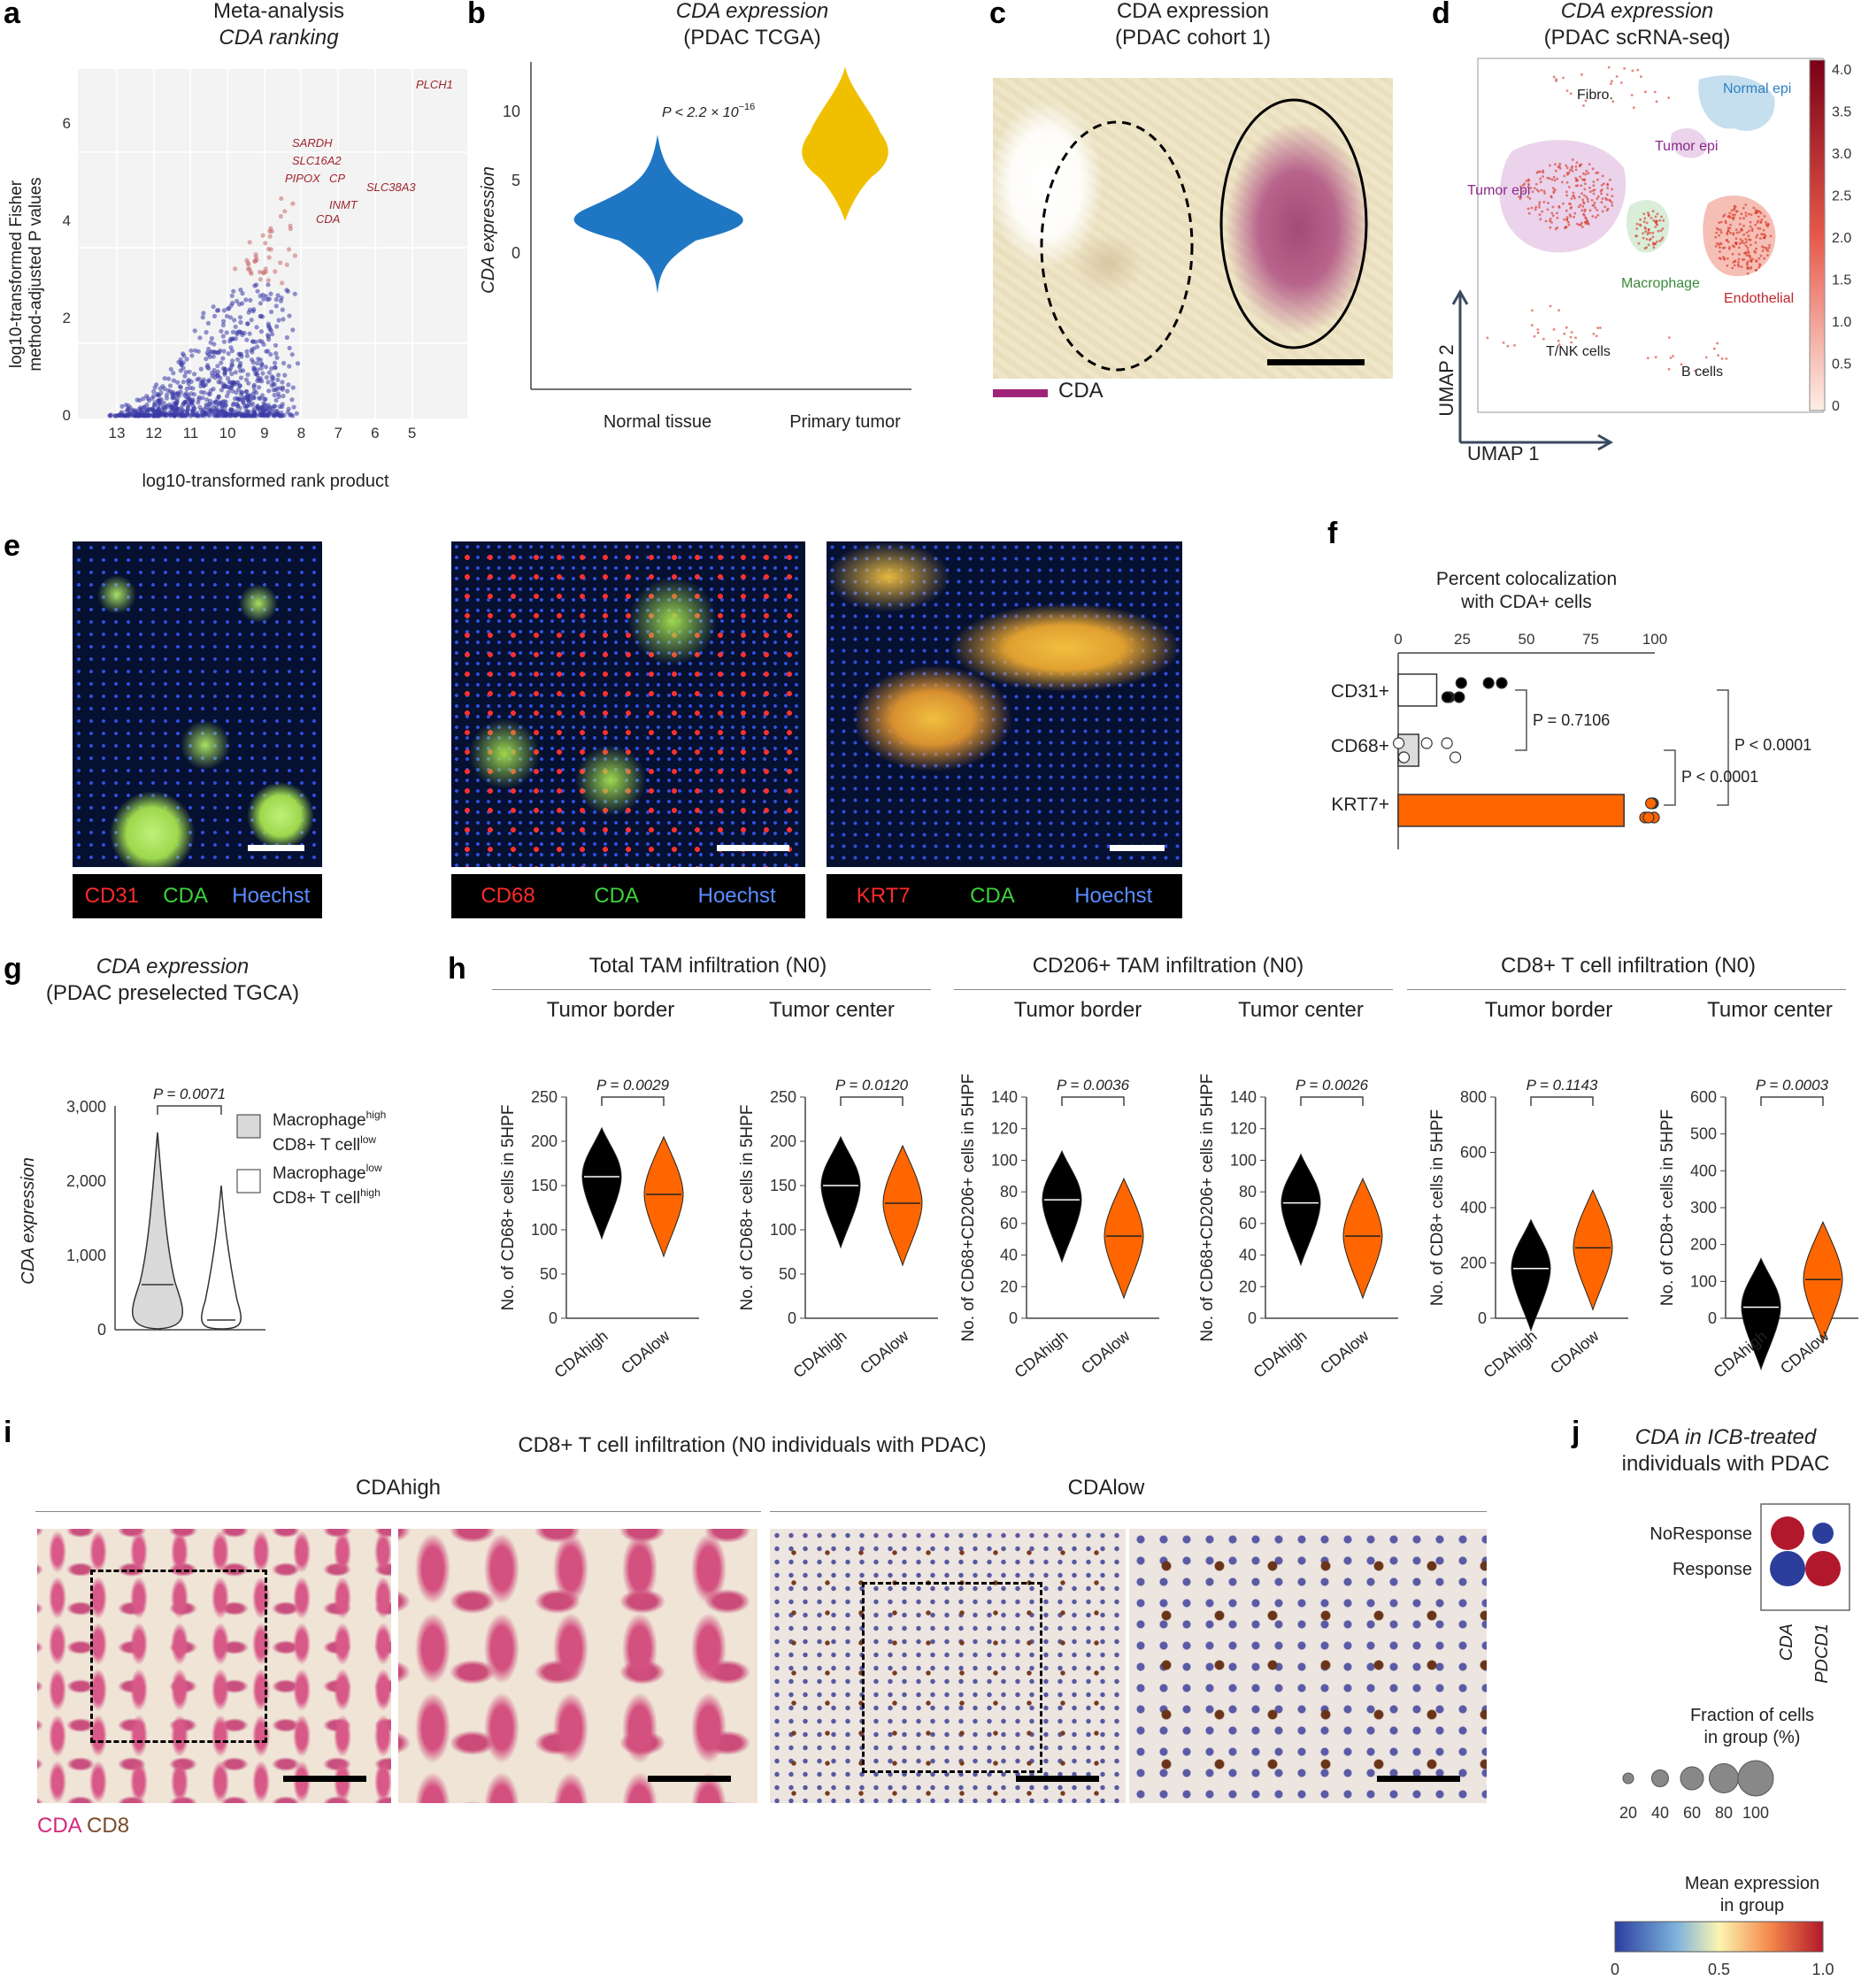  What do you see at coordinates (59, 1826) in the screenshot?
I see `i-legend-cda: CDA` at bounding box center [59, 1826].